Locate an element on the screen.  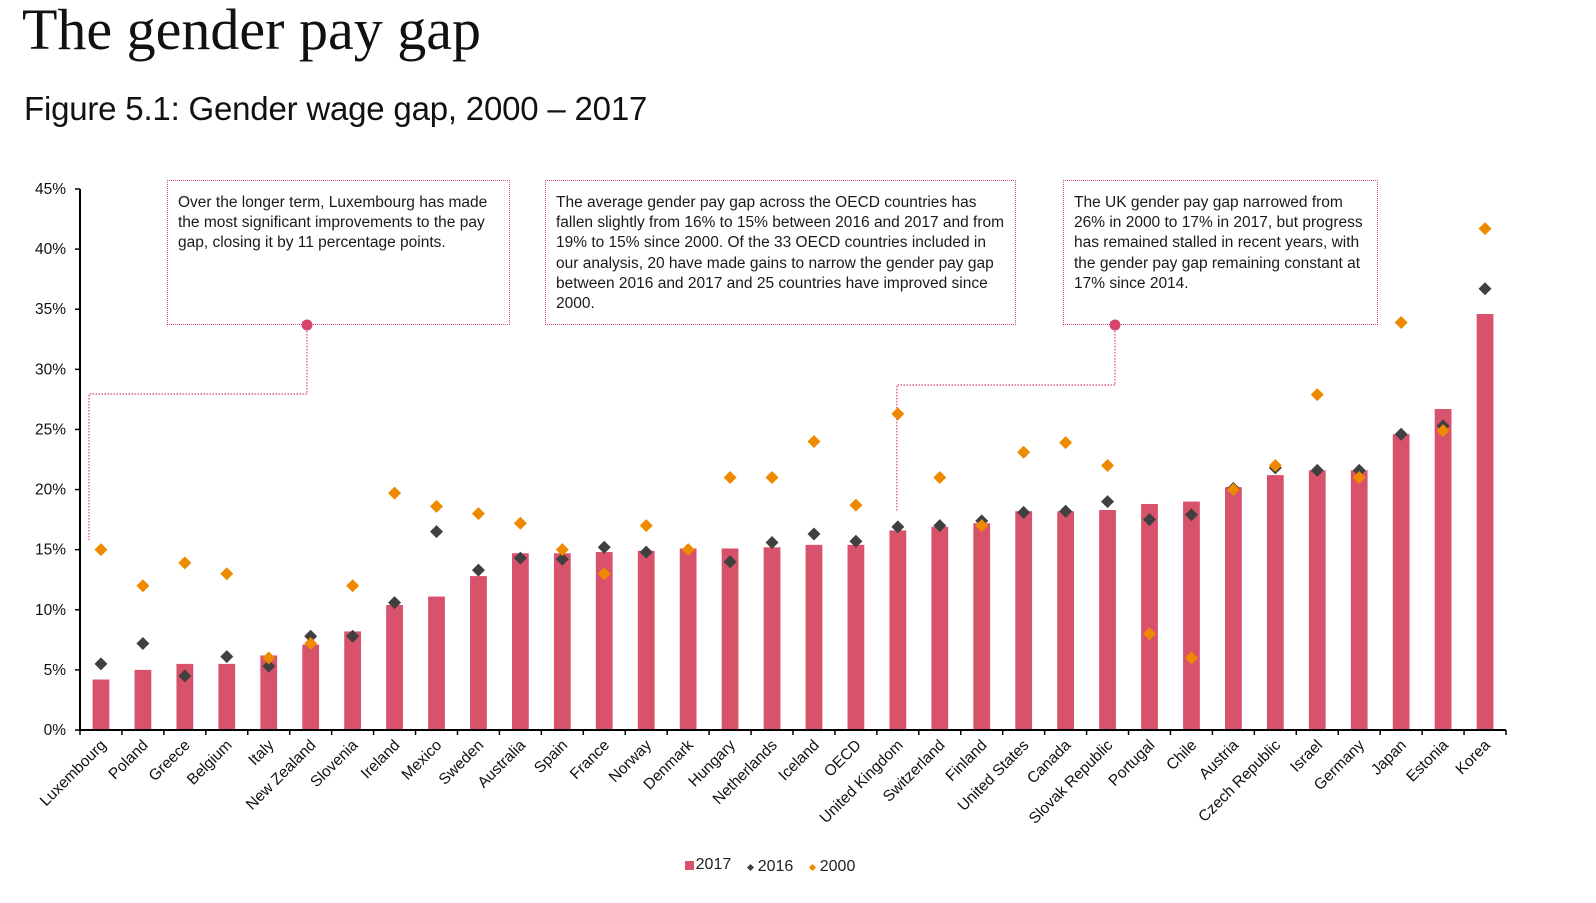
legend-item-2017: 2017 is located at coordinates (708, 865).